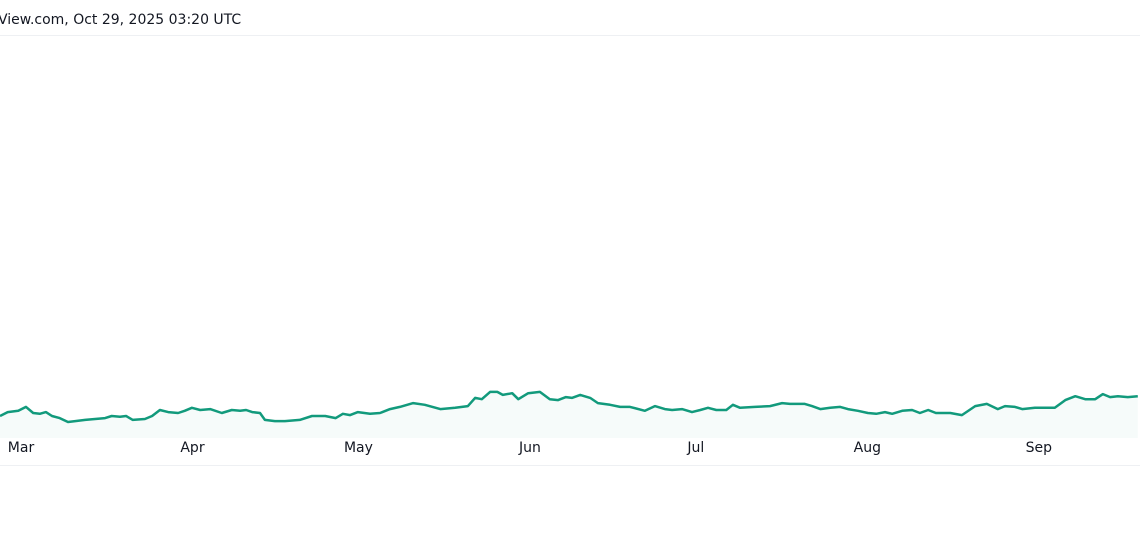  Describe the element at coordinates (120, 20) in the screenshot. I see `chart-title: View.com, Oct 29, 2025 03:20 UTC` at that location.